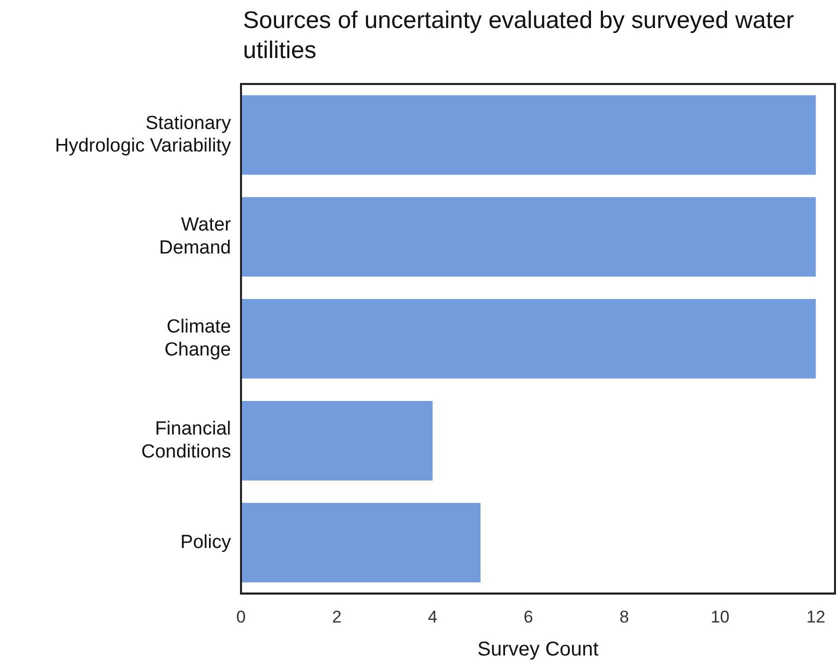  Describe the element at coordinates (195, 236) in the screenshot. I see `y-tick-label: Water Demand` at that location.